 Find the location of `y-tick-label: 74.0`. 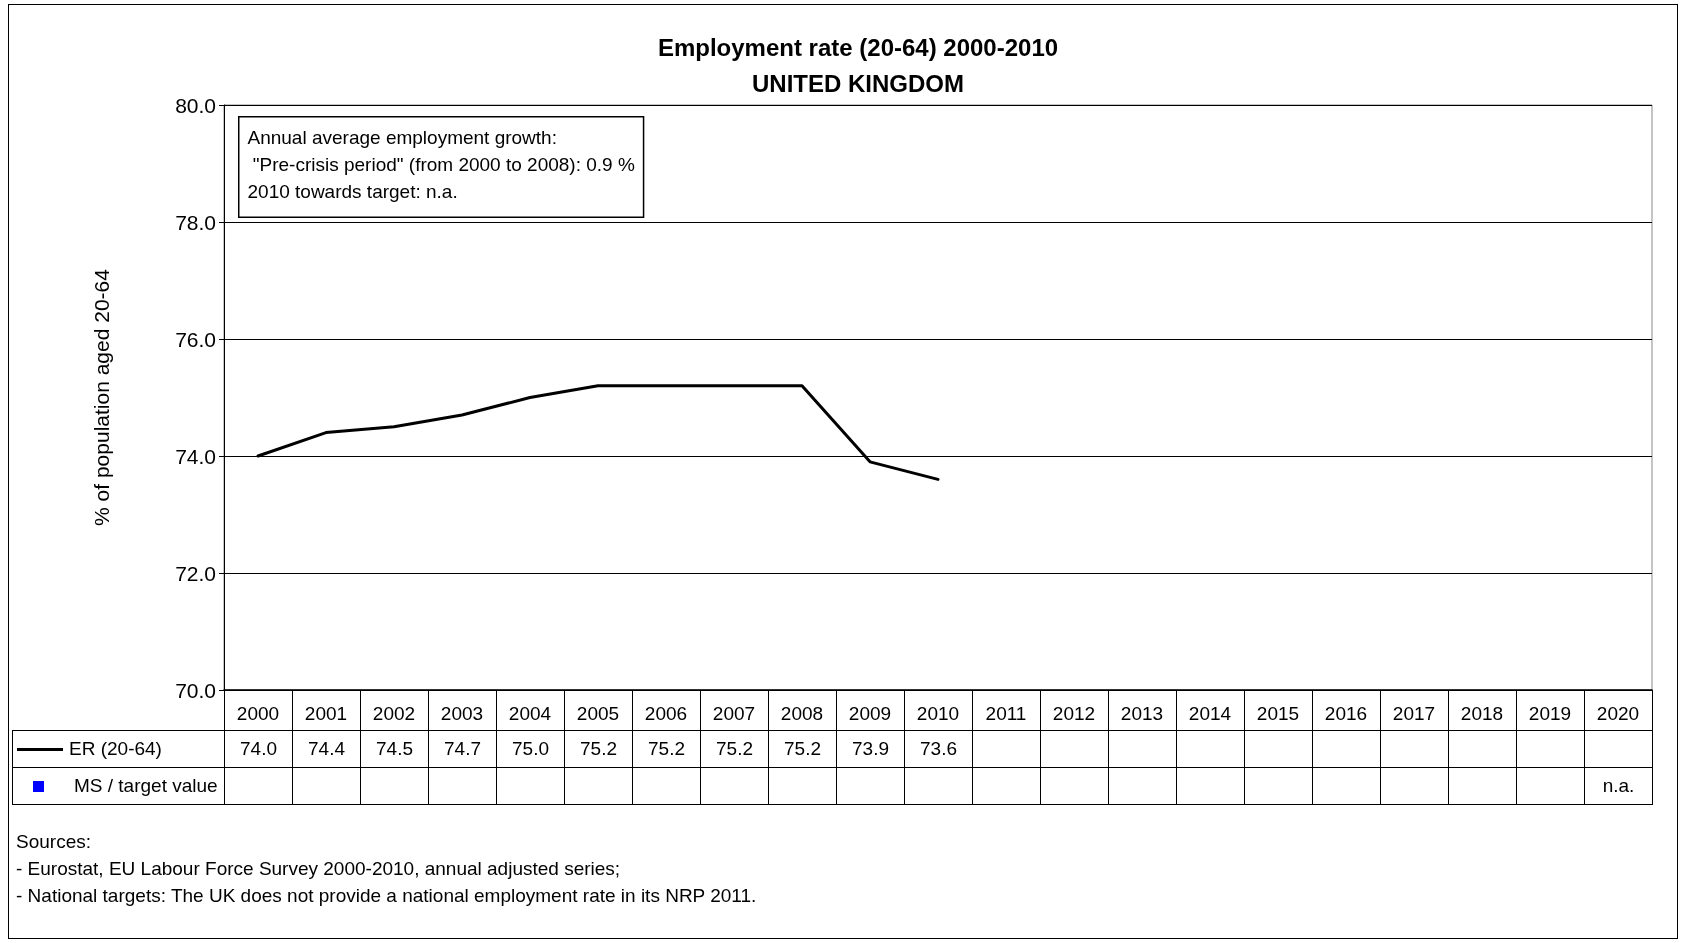

y-tick-label: 74.0 is located at coordinates (195, 456).